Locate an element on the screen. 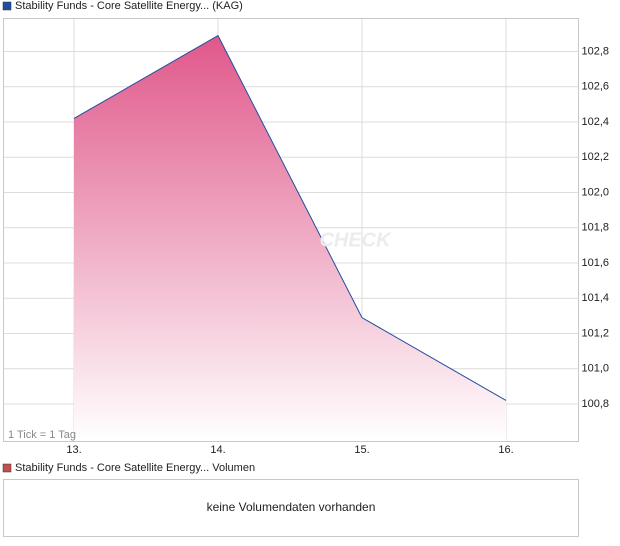 Image resolution: width=620 pixels, height=546 pixels. y-tick-label: 102,2 is located at coordinates (595, 157).